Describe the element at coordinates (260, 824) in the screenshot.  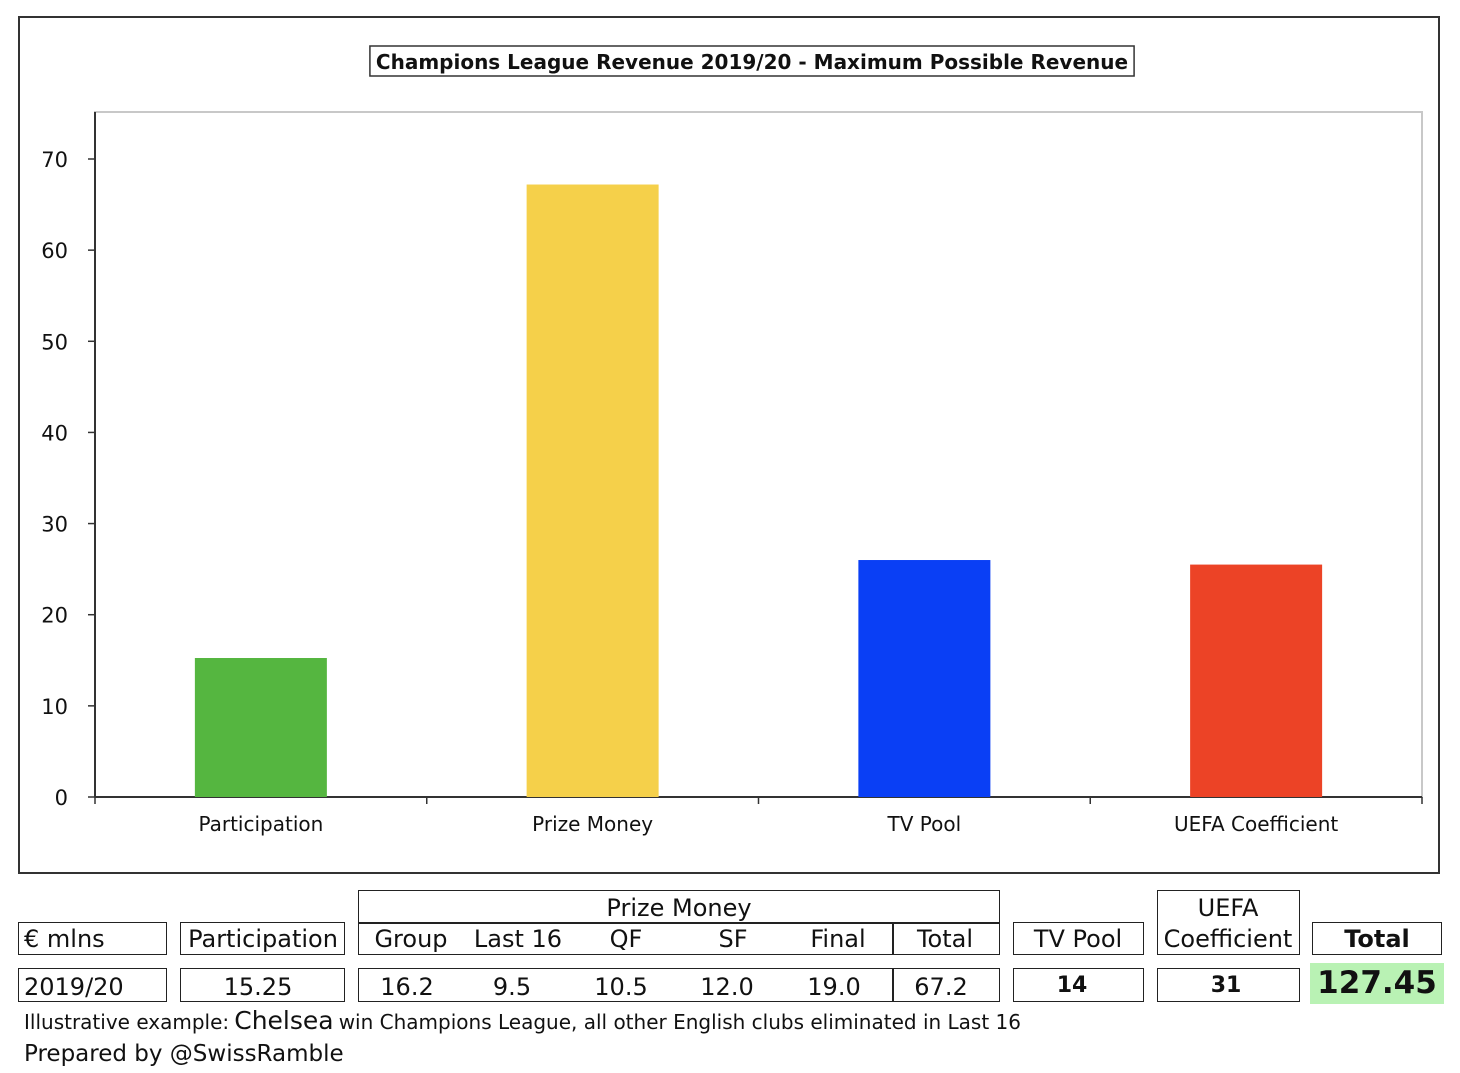
I see `x-tick-label-participation: Participation` at that location.